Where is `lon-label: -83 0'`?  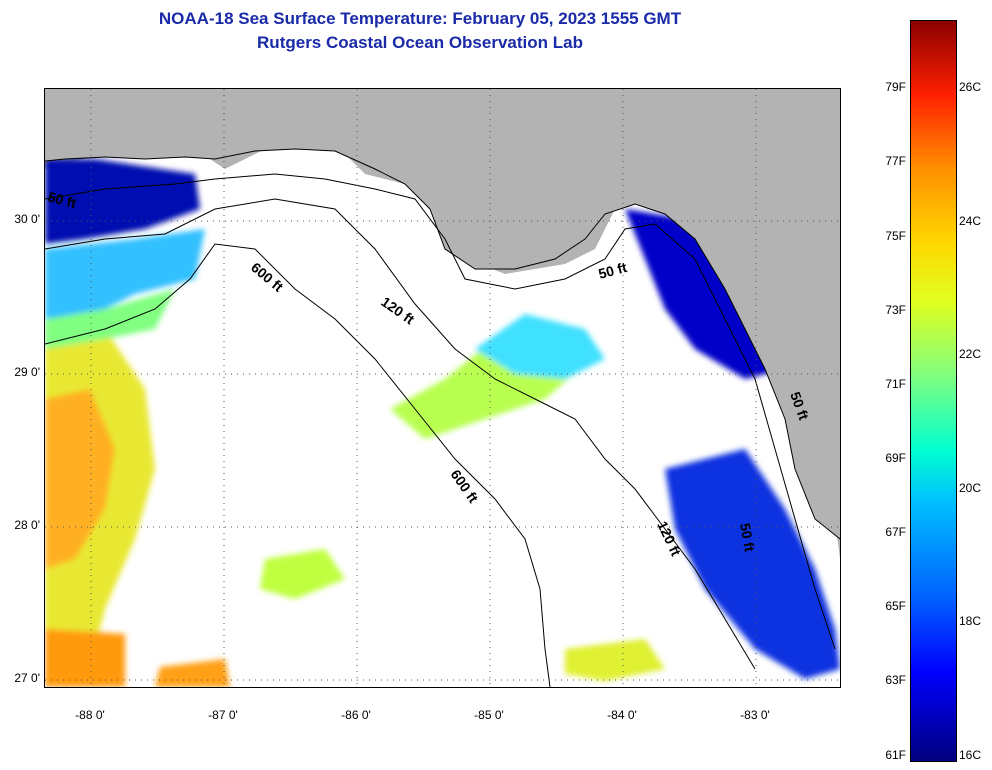 lon-label: -83 0' is located at coordinates (755, 715).